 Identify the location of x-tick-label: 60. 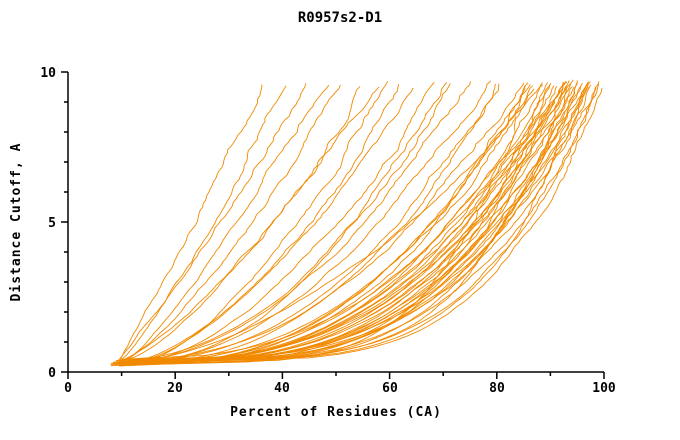
(390, 388).